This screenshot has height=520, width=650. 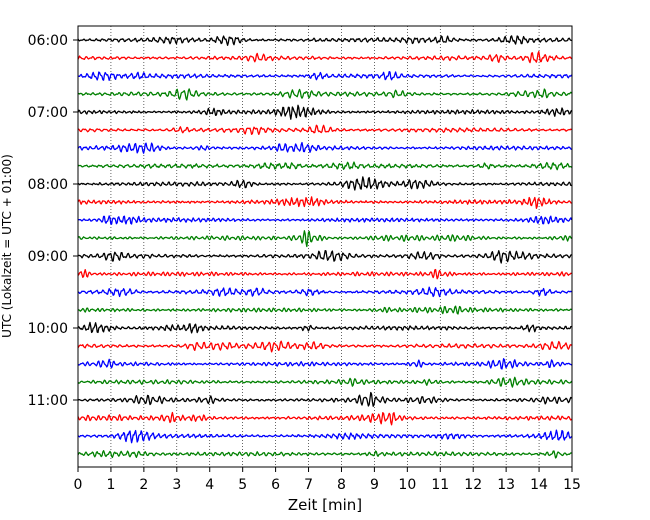 I want to click on x-tick-label: 10, so click(x=407, y=485).